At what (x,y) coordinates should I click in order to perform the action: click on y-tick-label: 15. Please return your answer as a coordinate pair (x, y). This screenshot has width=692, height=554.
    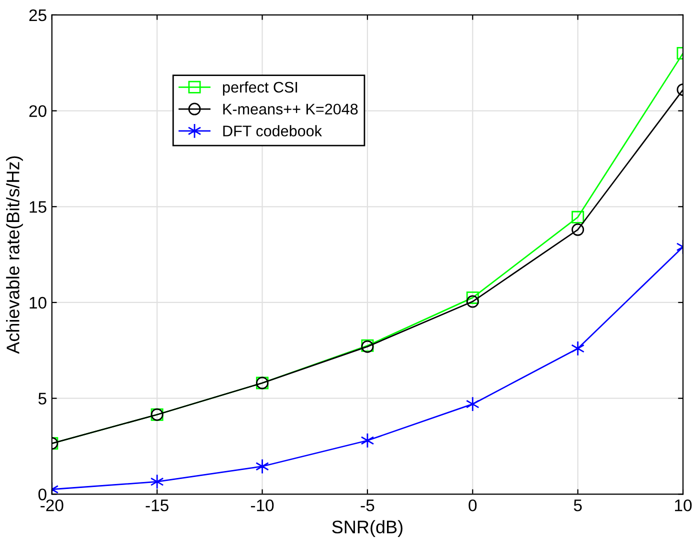
    Looking at the image, I should click on (38, 207).